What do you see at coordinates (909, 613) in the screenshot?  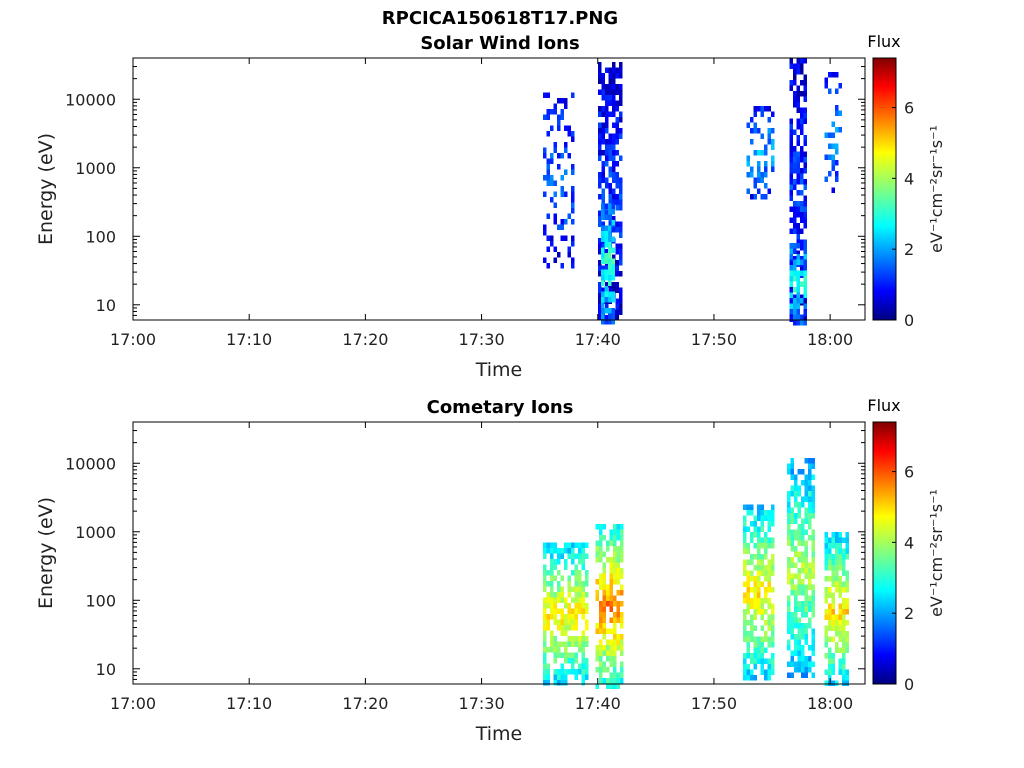 I see `colorbar-tick-label: 2` at bounding box center [909, 613].